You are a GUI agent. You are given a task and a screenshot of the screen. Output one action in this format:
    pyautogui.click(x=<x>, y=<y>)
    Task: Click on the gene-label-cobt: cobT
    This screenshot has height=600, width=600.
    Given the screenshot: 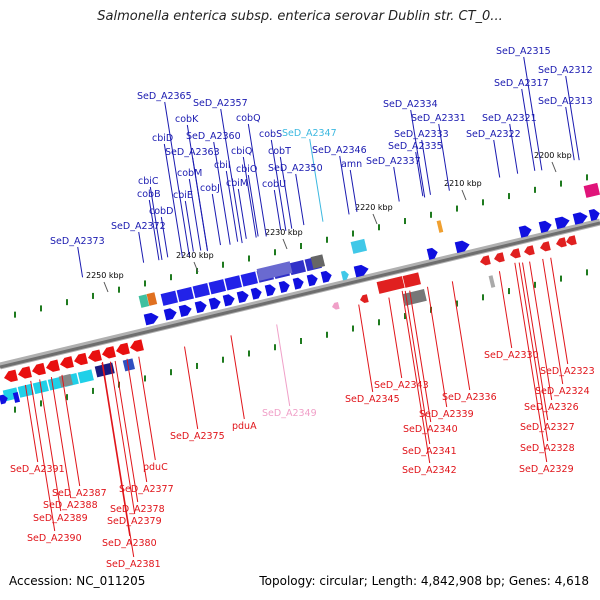 What is the action you would take?
    pyautogui.click(x=279, y=151)
    